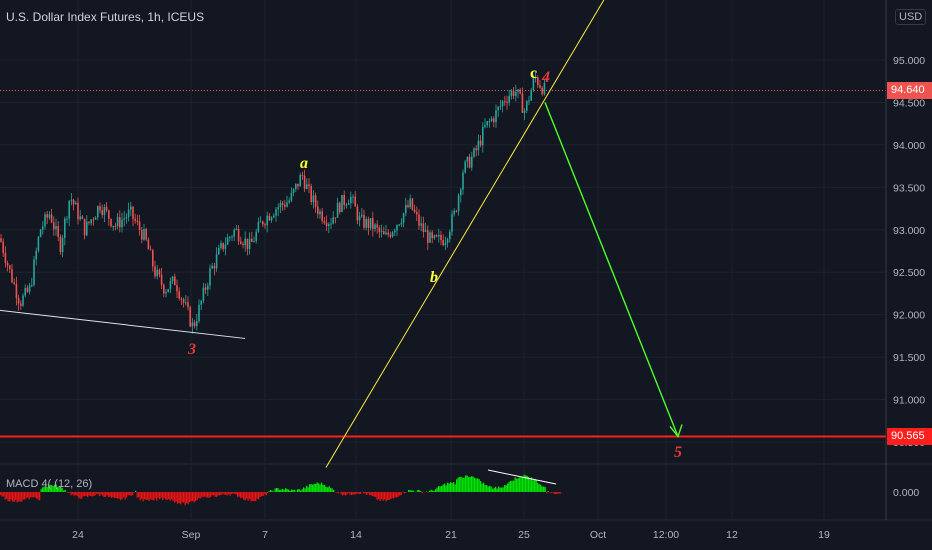 Image resolution: width=932 pixels, height=550 pixels. What do you see at coordinates (522, 477) in the screenshot?
I see `macd-divergence-line` at bounding box center [522, 477].